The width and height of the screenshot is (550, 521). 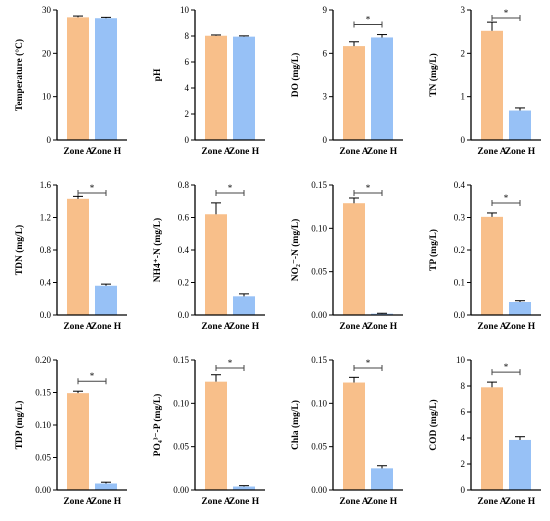 I want to click on y-tick-label: 1.2, so click(x=45, y=218).